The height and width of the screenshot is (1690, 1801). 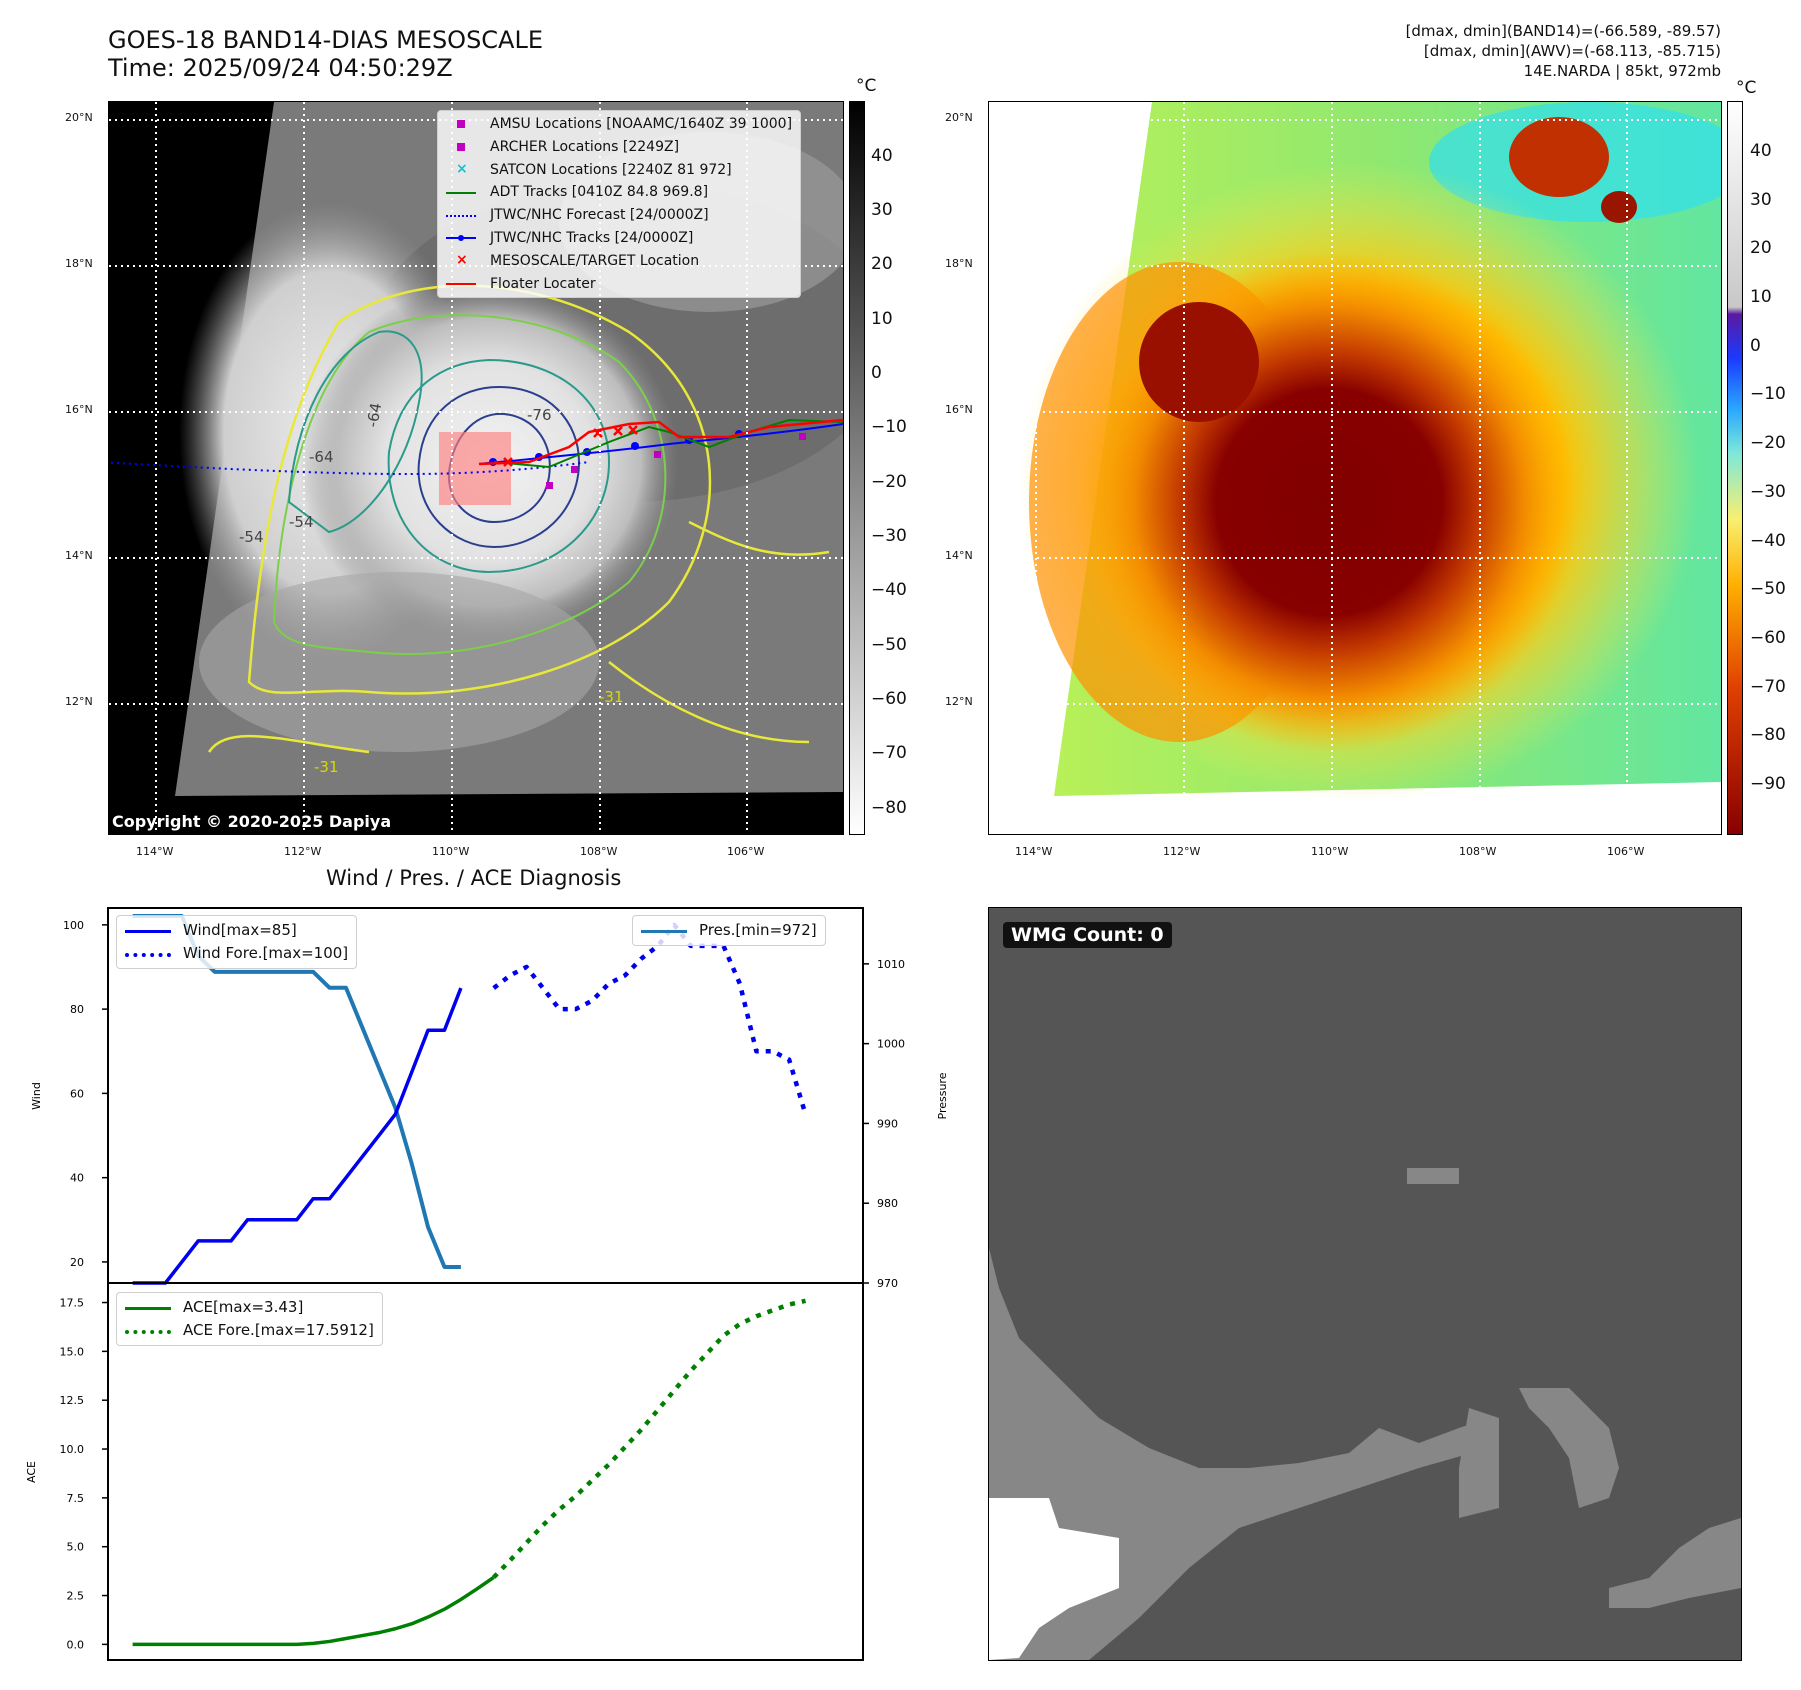 I want to click on legend-item-wind: Wind[max=85], so click(x=236, y=930).